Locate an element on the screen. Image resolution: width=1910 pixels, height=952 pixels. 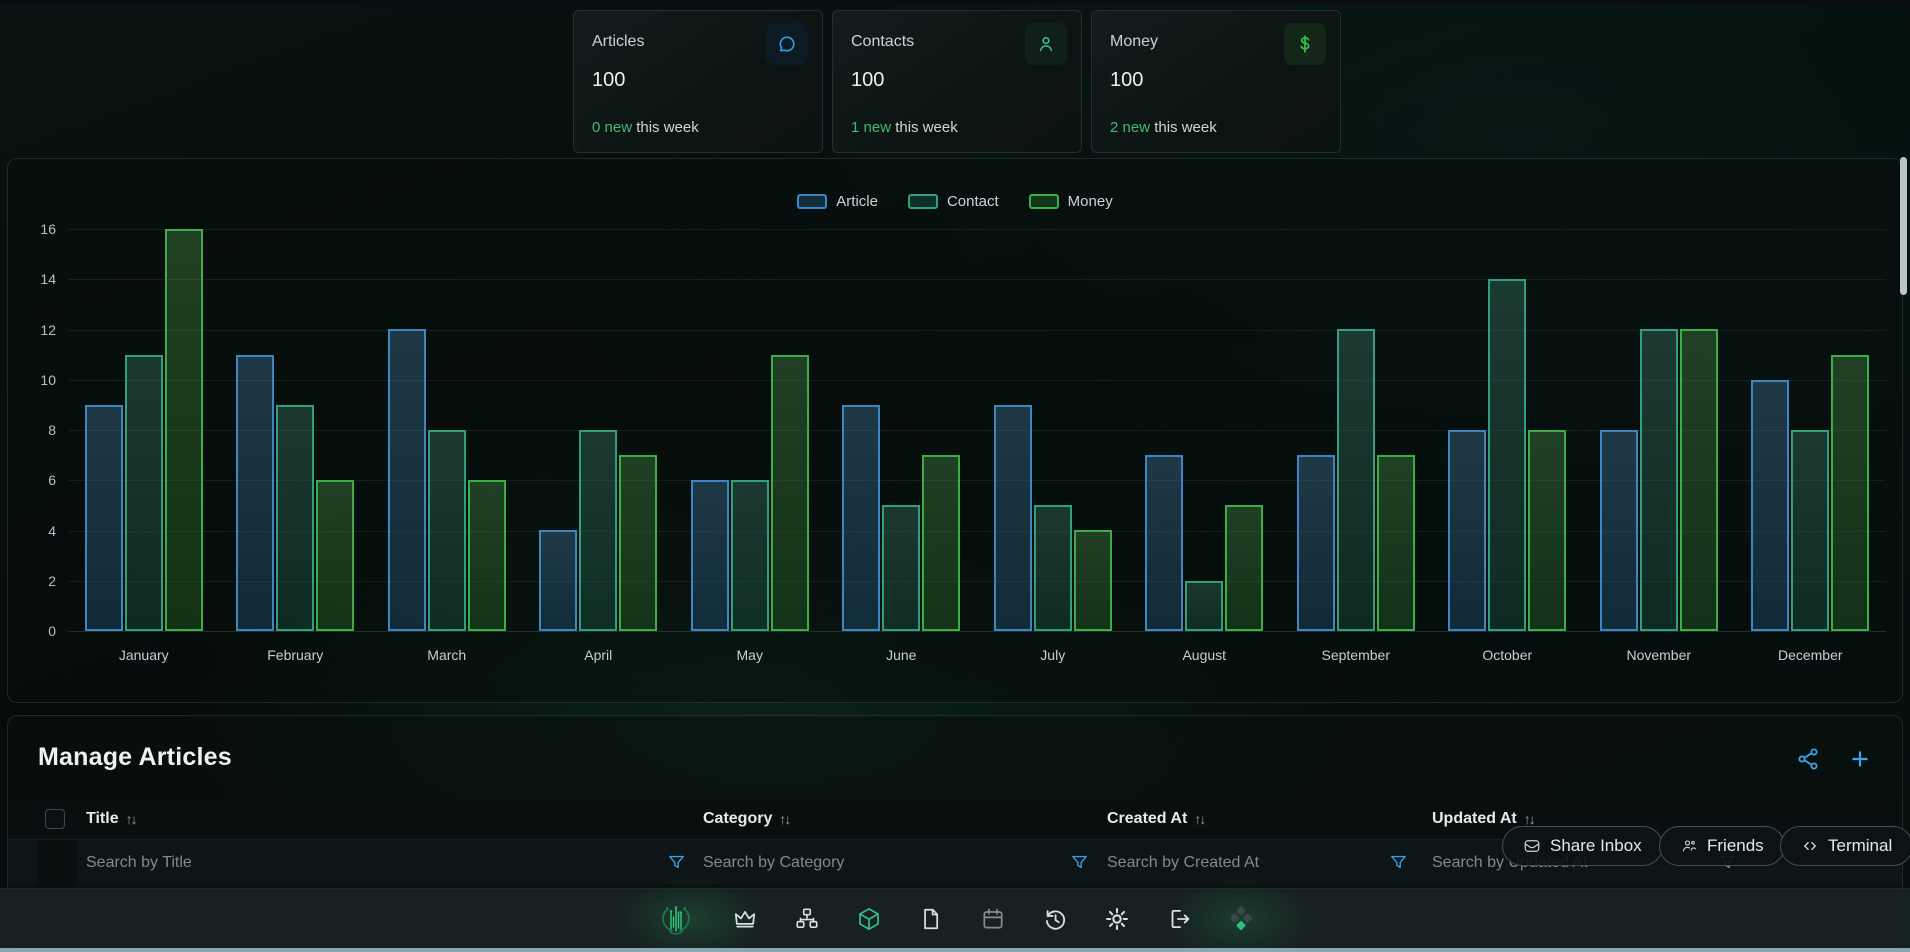
bar-contact-may is located at coordinates (749, 555).